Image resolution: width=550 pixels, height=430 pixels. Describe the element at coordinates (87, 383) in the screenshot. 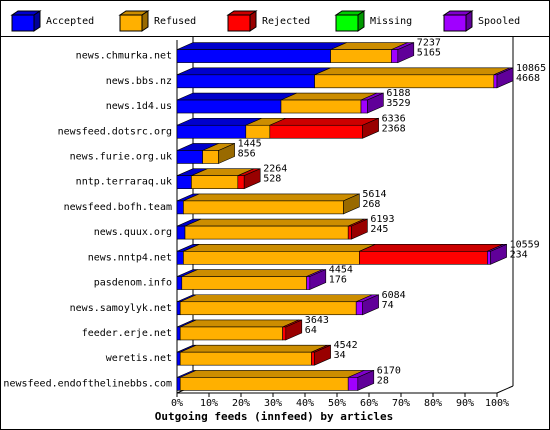

I see `category-label: newsfeed.endofthelinebbs.com` at that location.